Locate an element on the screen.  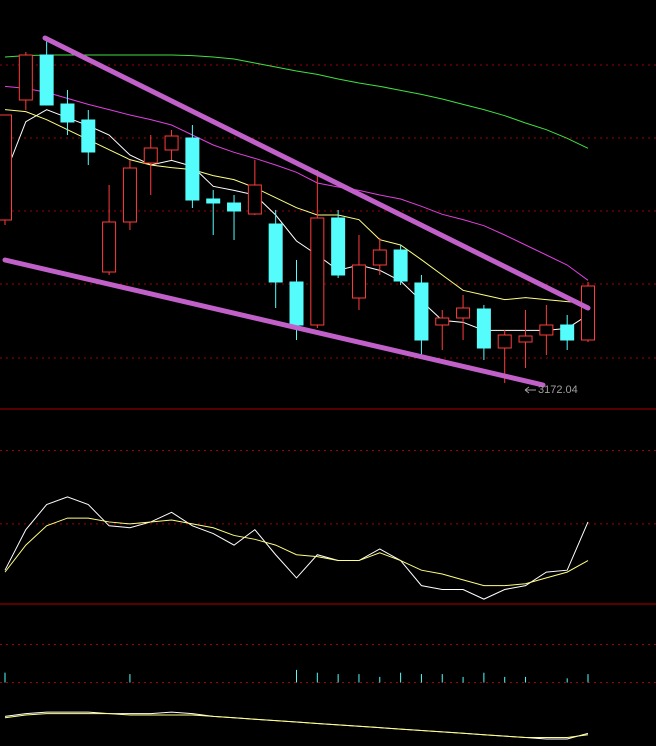
trend-line is located at coordinates (274, 322).